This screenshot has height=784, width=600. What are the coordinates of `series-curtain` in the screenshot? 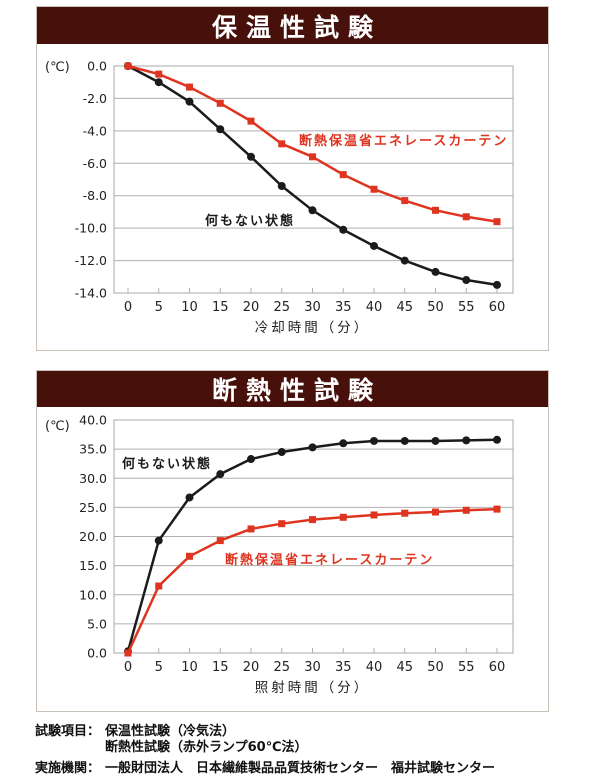 It's located at (312, 144).